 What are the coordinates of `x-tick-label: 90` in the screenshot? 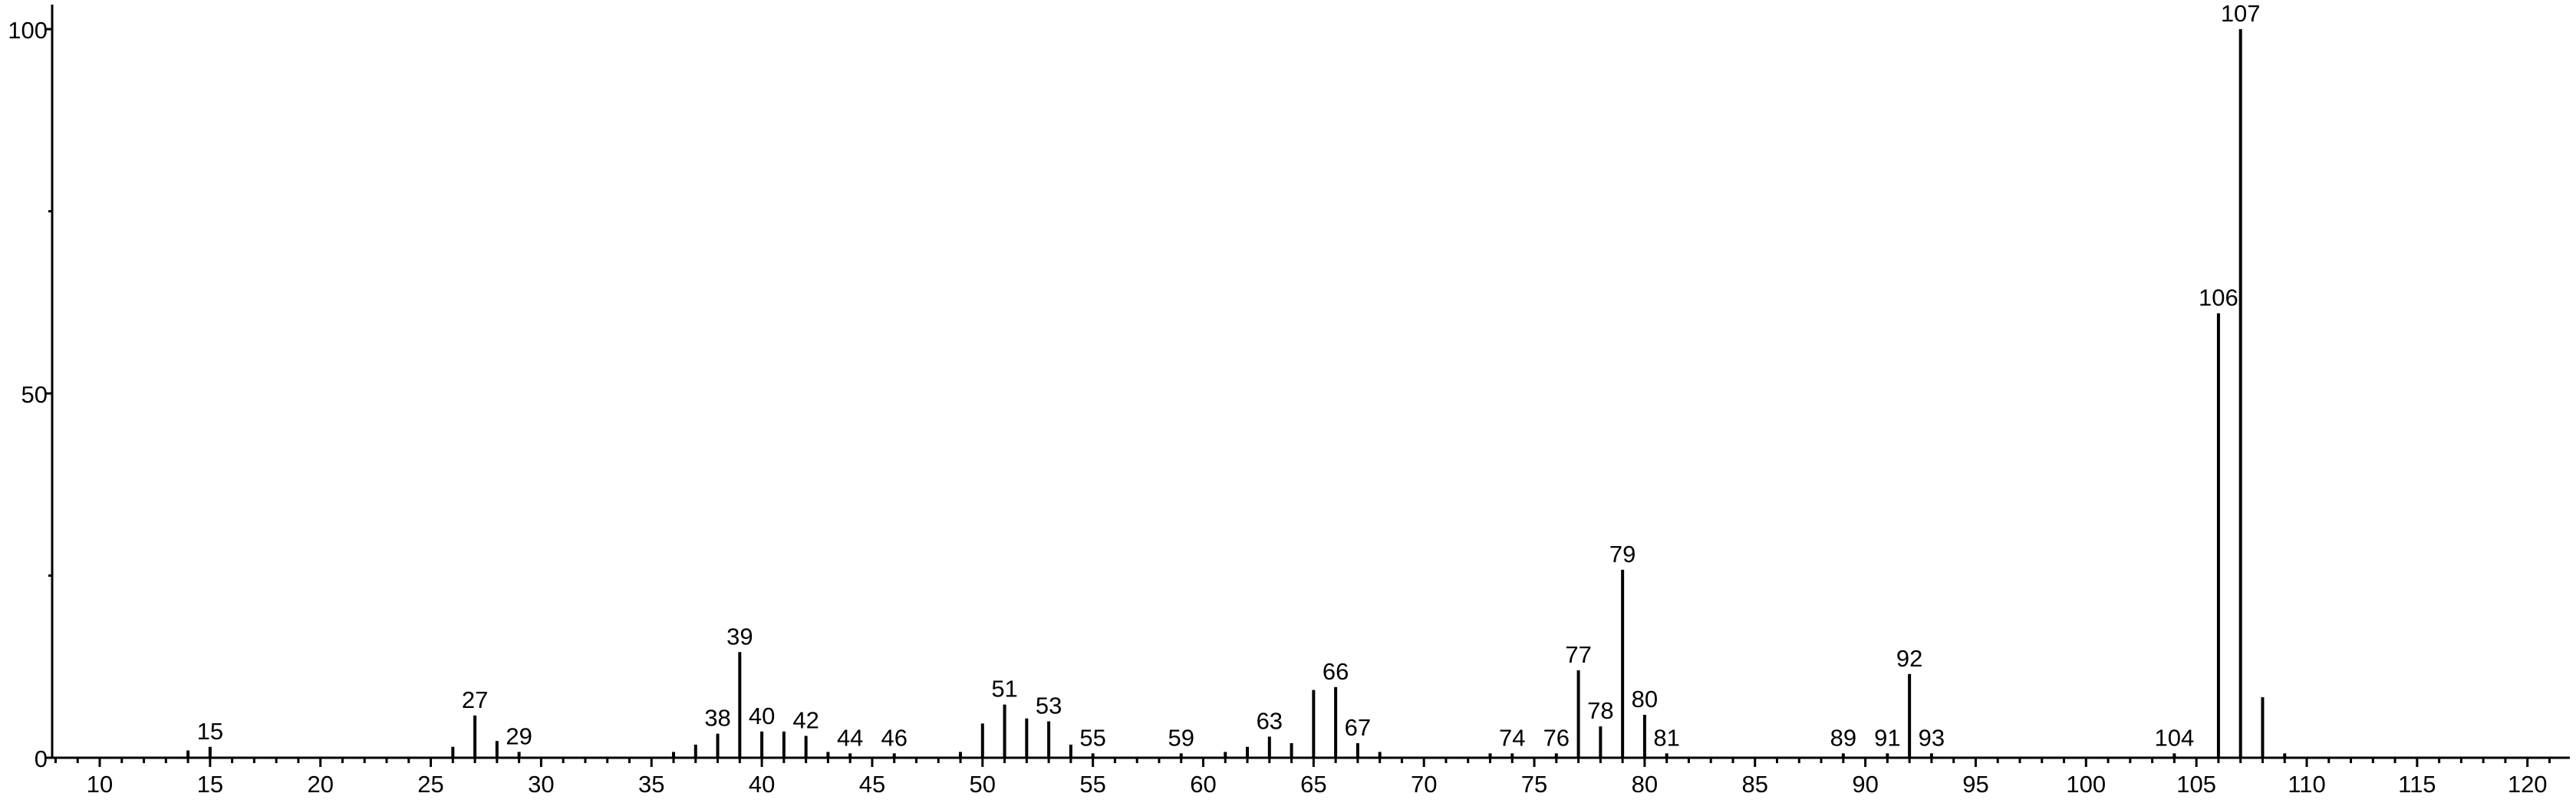 It's located at (1865, 784).